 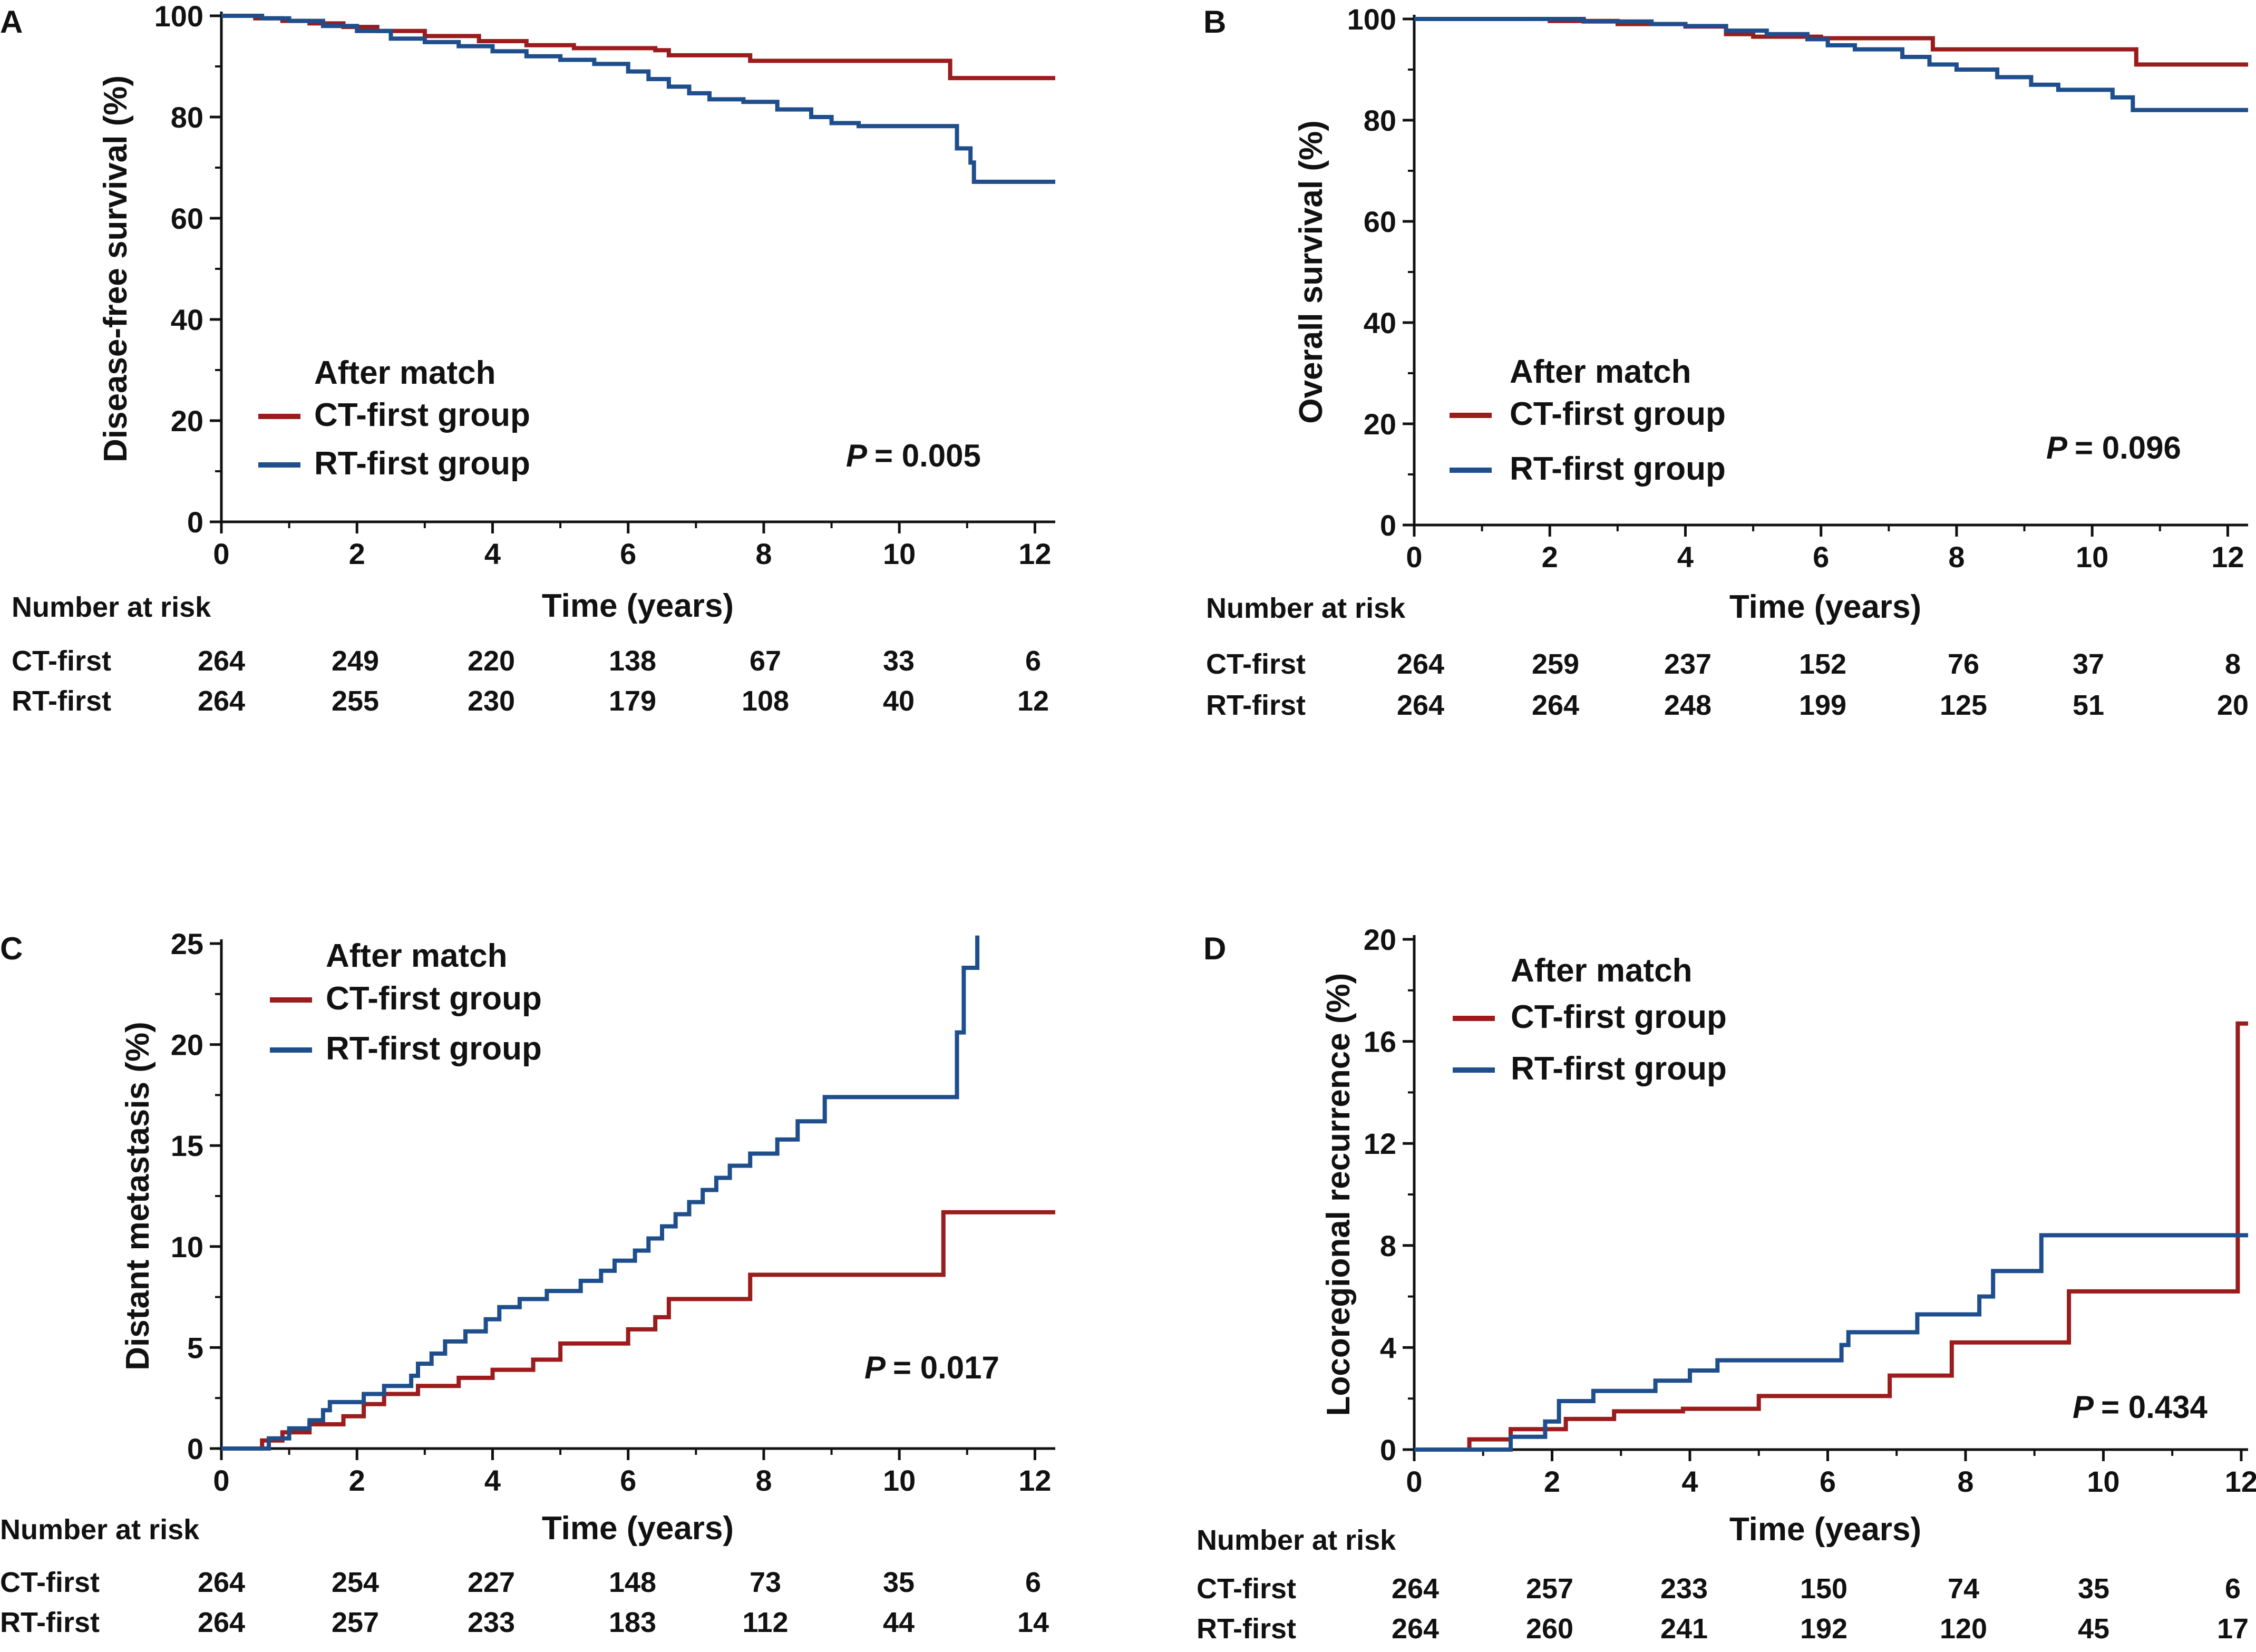 I want to click on risk-cell: 179, so click(x=632, y=701).